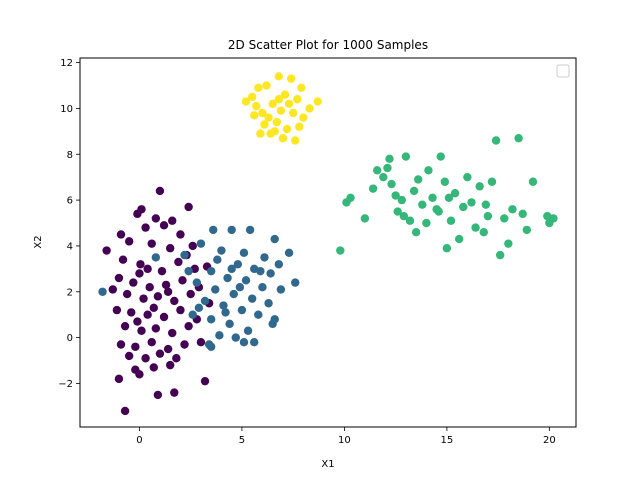  What do you see at coordinates (66, 109) in the screenshot?
I see `y-tick-label: 10` at bounding box center [66, 109].